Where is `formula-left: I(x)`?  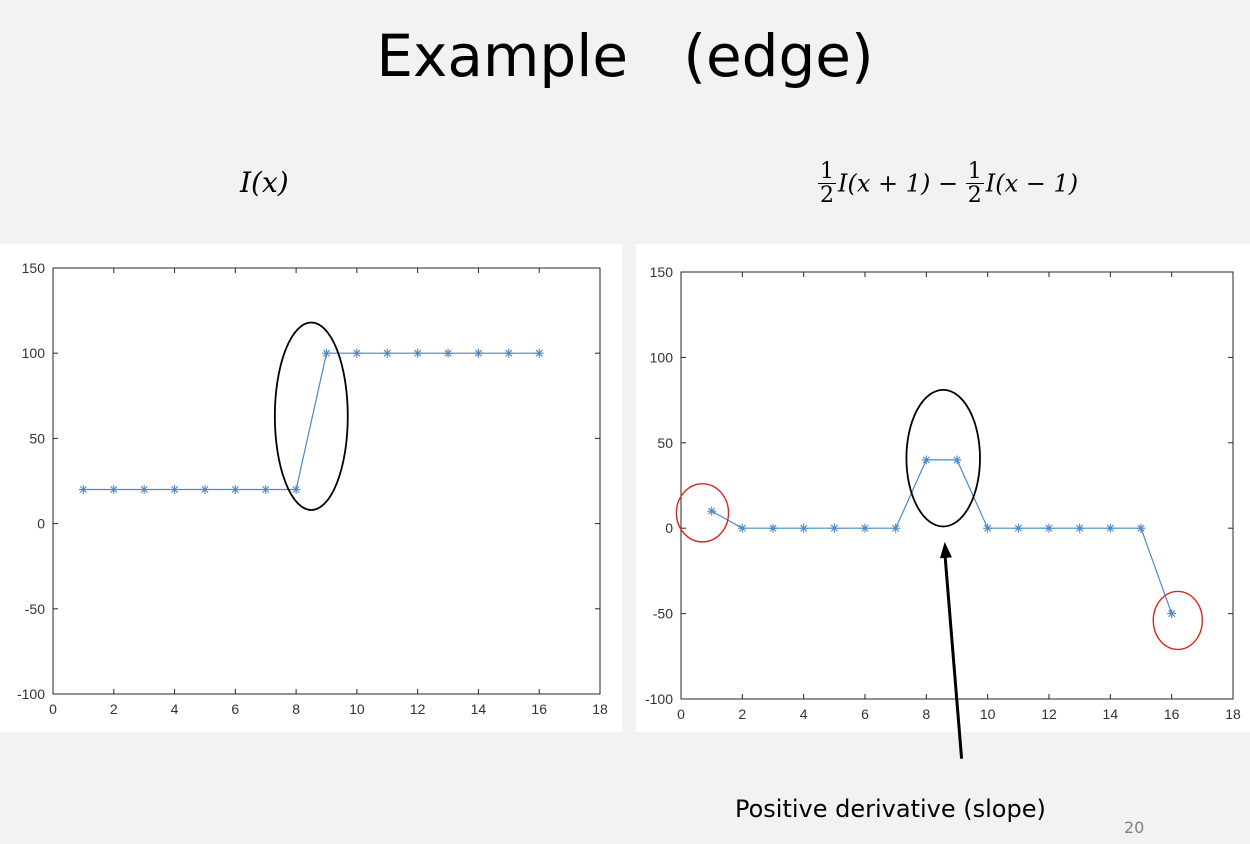 formula-left: I(x) is located at coordinates (264, 182).